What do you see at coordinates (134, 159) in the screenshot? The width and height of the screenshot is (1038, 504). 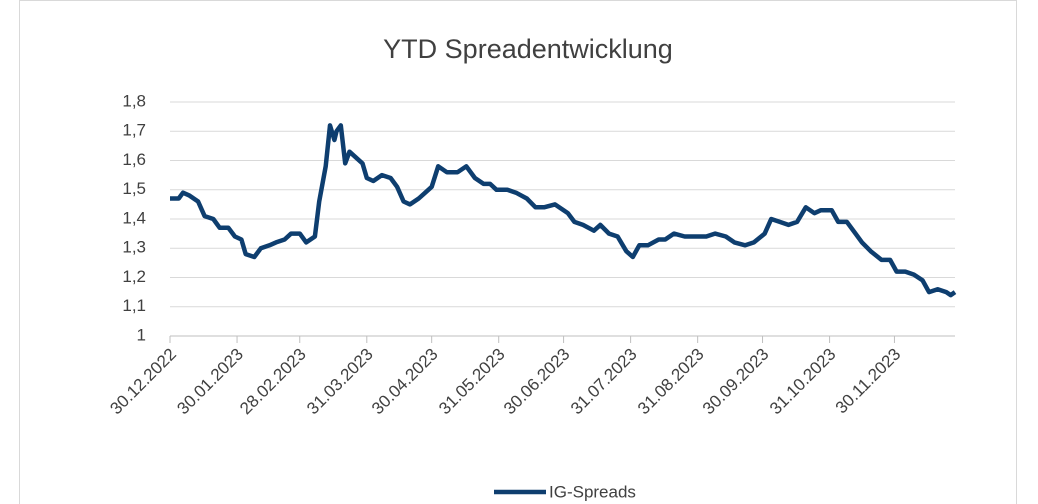 I see `y-tick-label: 1,6` at bounding box center [134, 159].